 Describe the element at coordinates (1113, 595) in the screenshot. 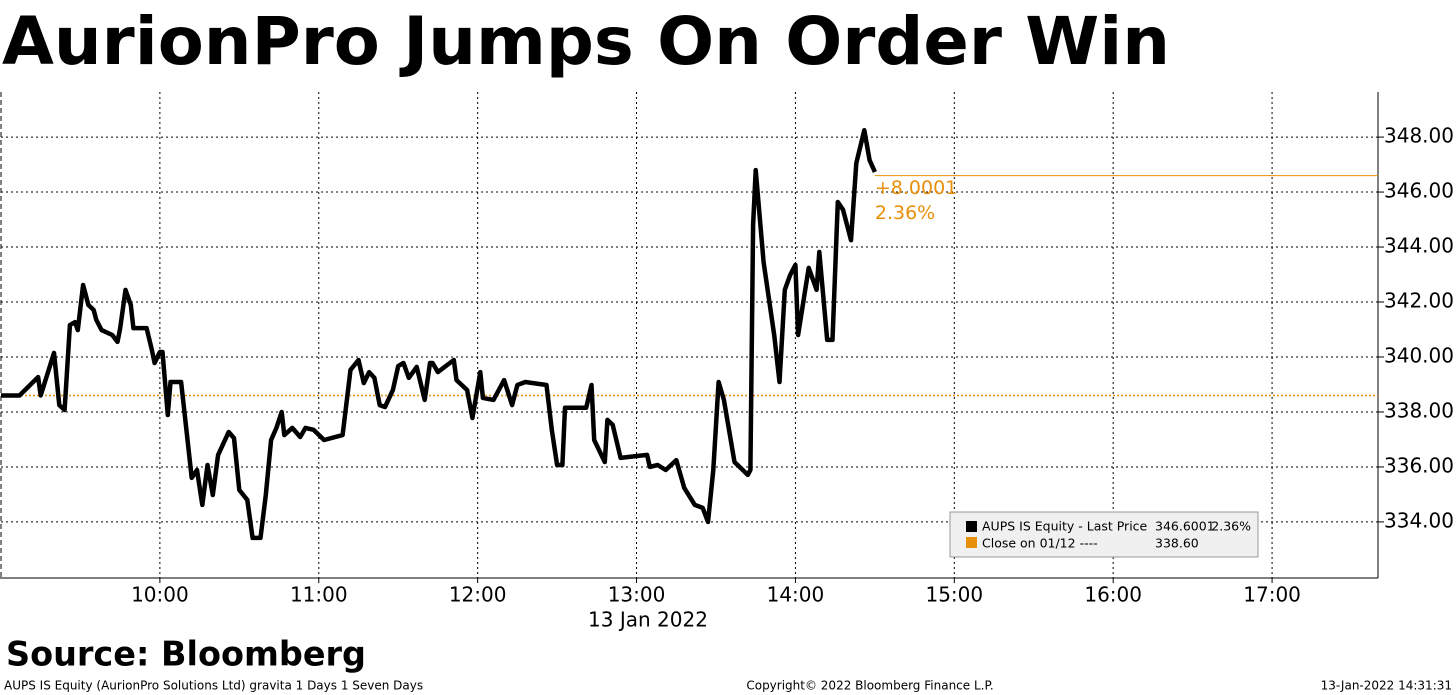

I see `x-tick-label: 16:00` at that location.